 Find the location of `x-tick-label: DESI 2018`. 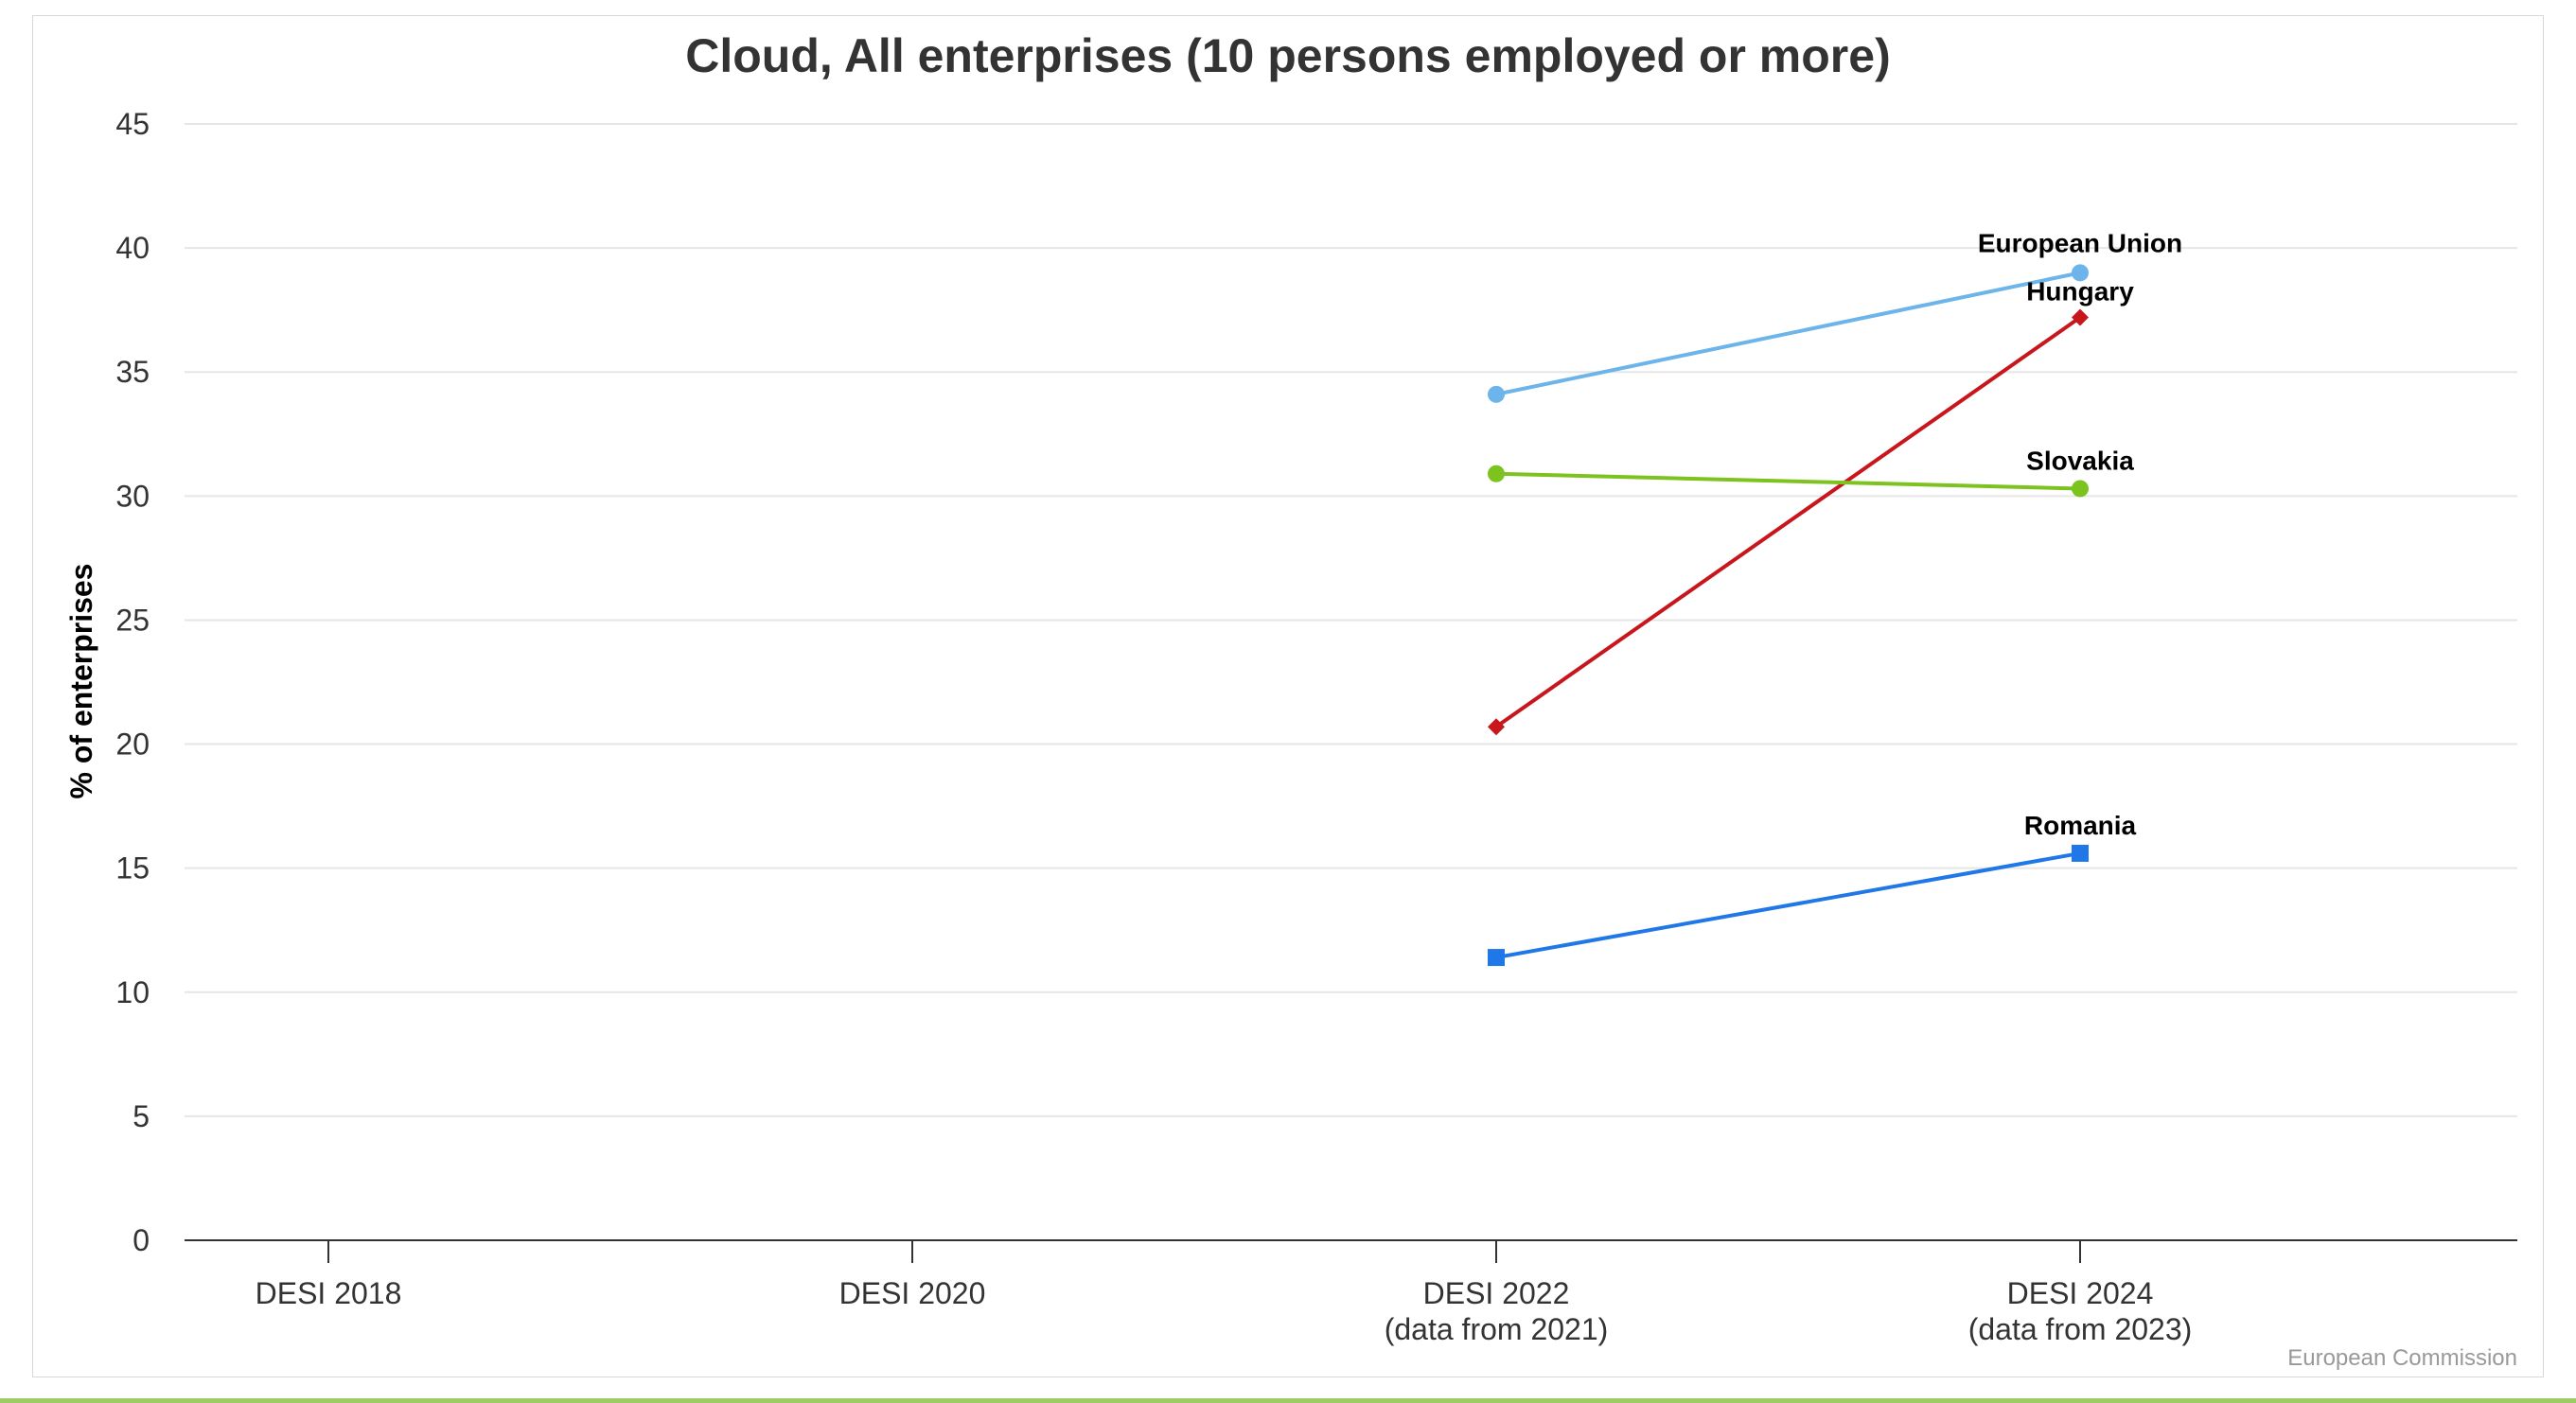

x-tick-label: DESI 2018 is located at coordinates (329, 1293).